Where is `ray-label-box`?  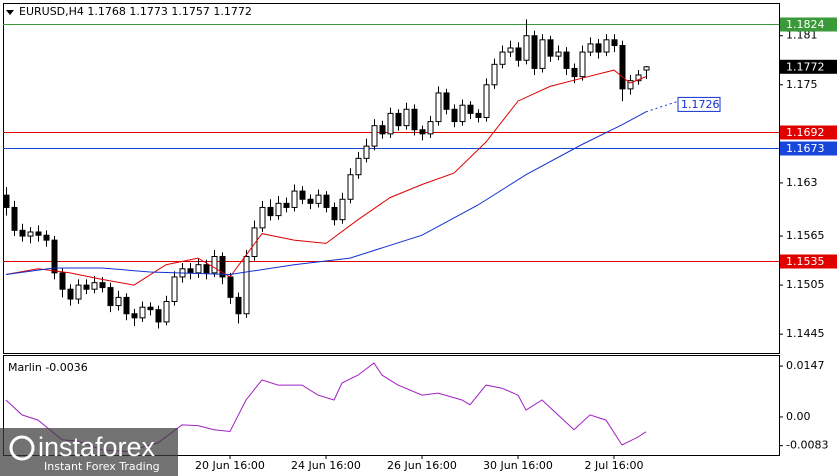 ray-label-box is located at coordinates (699, 104).